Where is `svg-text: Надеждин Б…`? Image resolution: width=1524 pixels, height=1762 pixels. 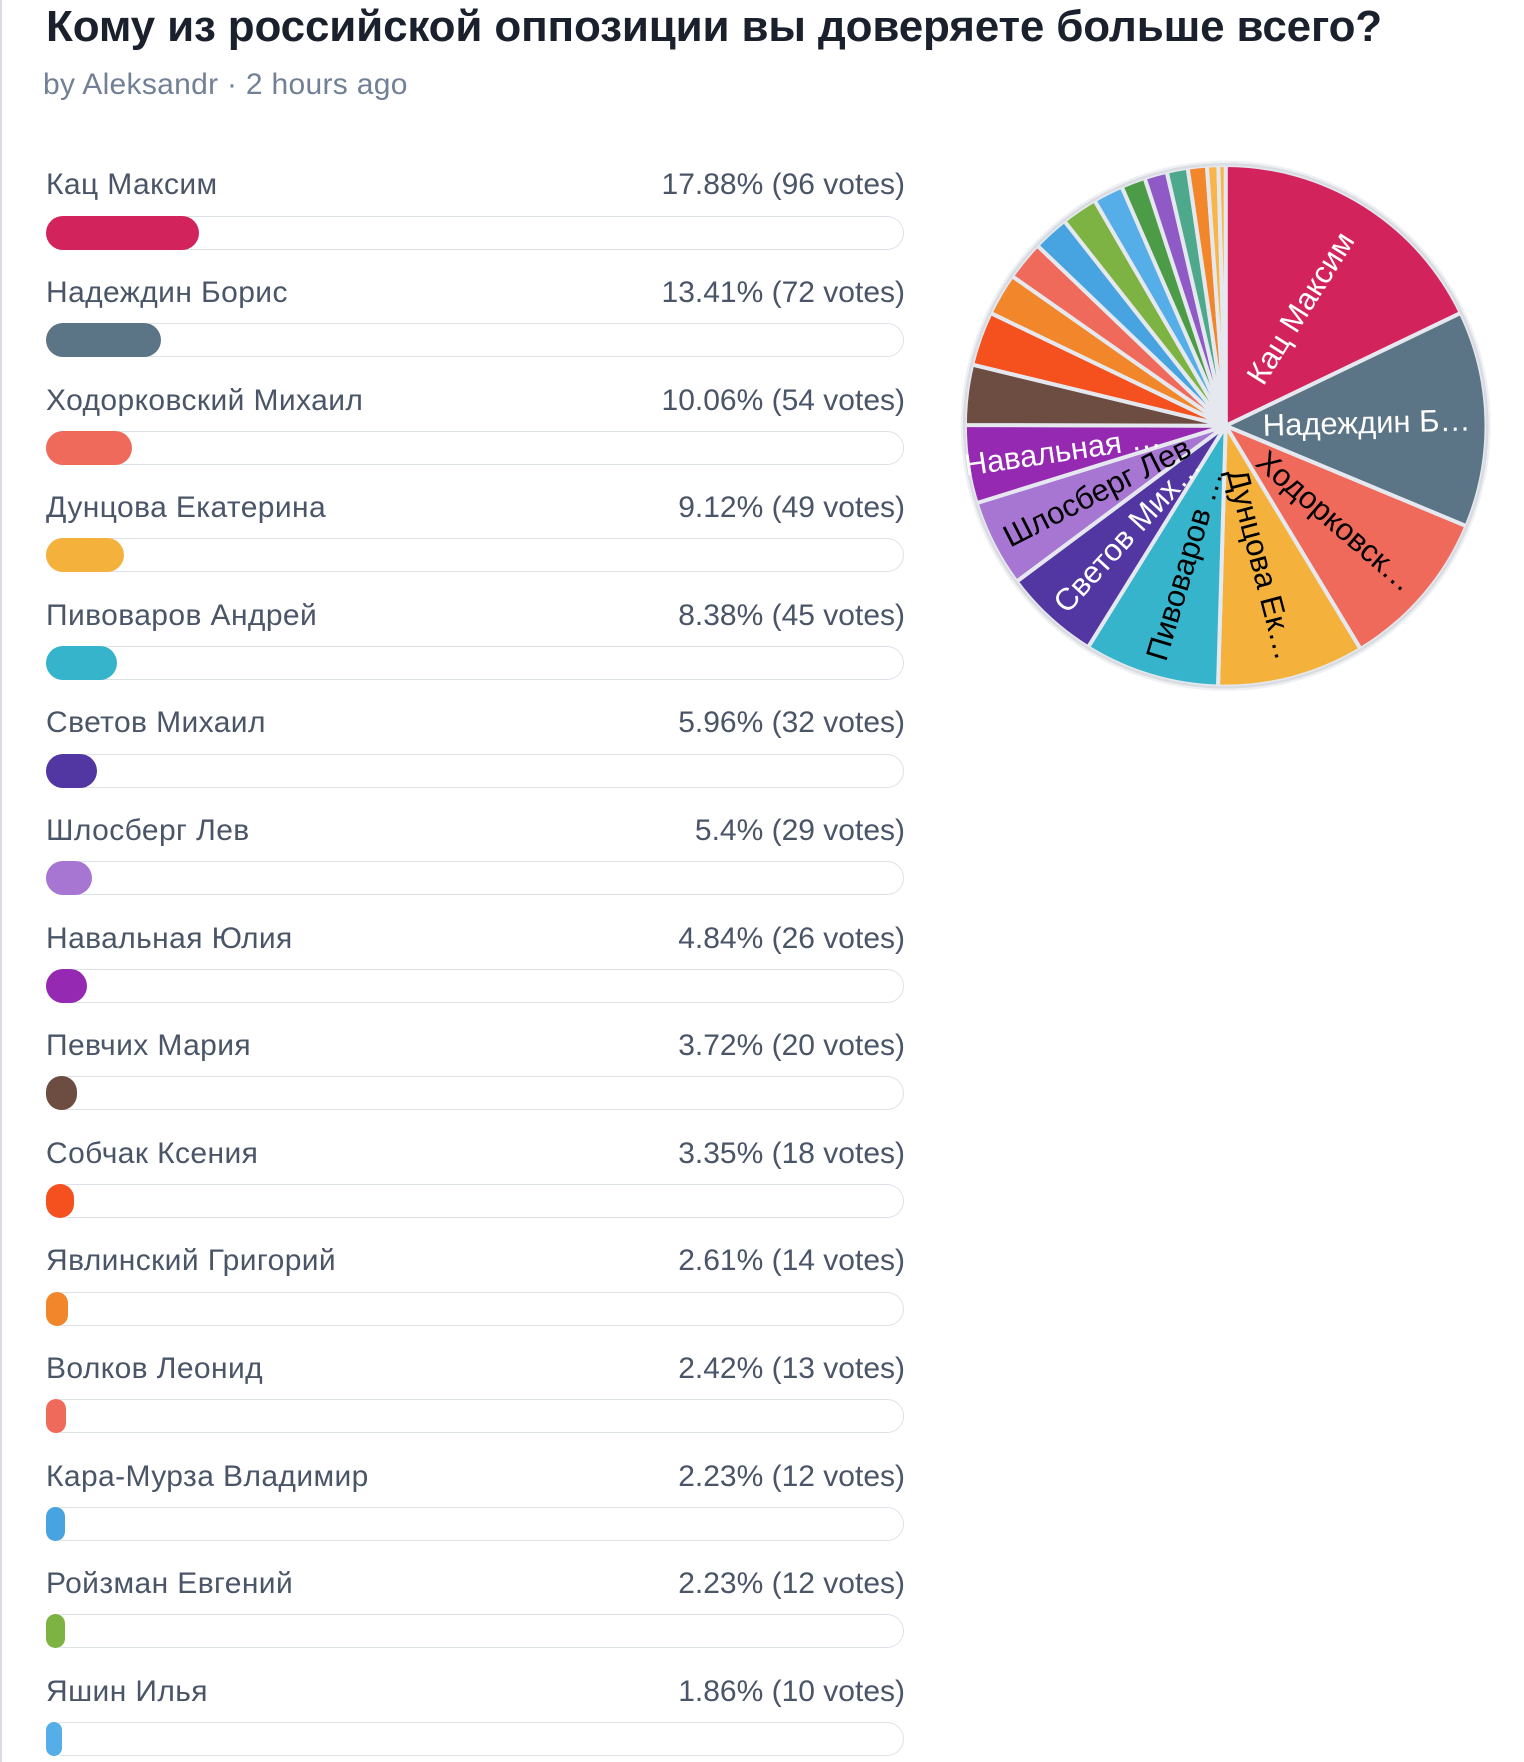 svg-text: Надеждин Б… is located at coordinates (1366, 422).